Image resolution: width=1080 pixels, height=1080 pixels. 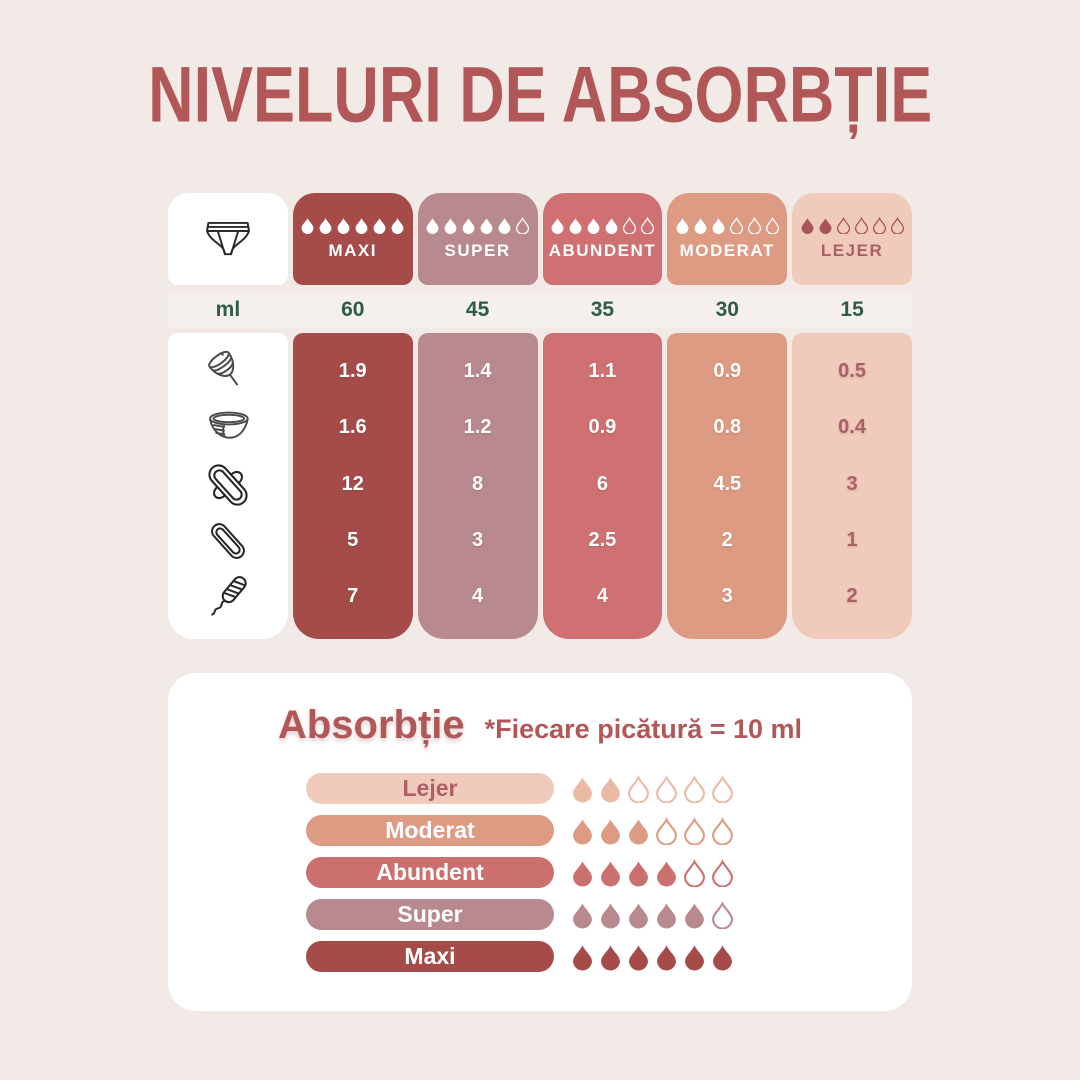 I want to click on product-row-tampon, so click(x=228, y=597).